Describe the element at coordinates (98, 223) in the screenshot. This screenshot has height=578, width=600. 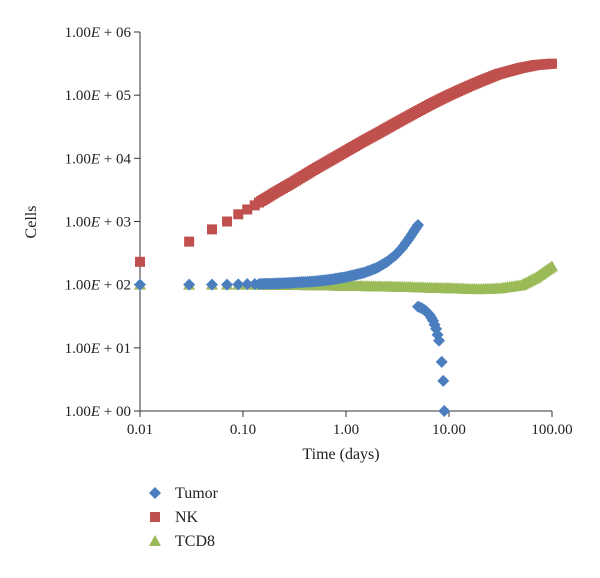
I see `y-tick-label: 1.00E + 03` at that location.